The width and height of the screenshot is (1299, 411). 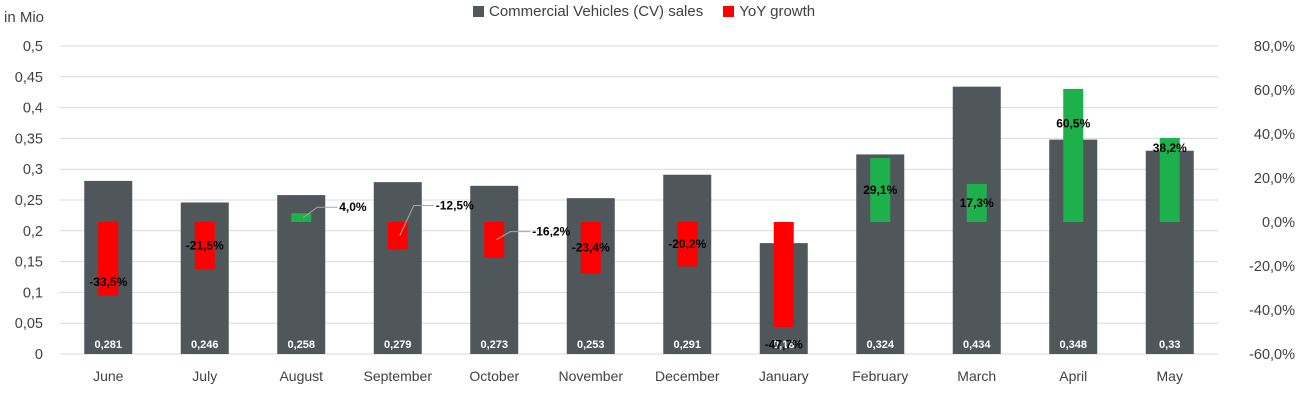 I want to click on cv-sales-data-label: 0,18, so click(x=783, y=345).